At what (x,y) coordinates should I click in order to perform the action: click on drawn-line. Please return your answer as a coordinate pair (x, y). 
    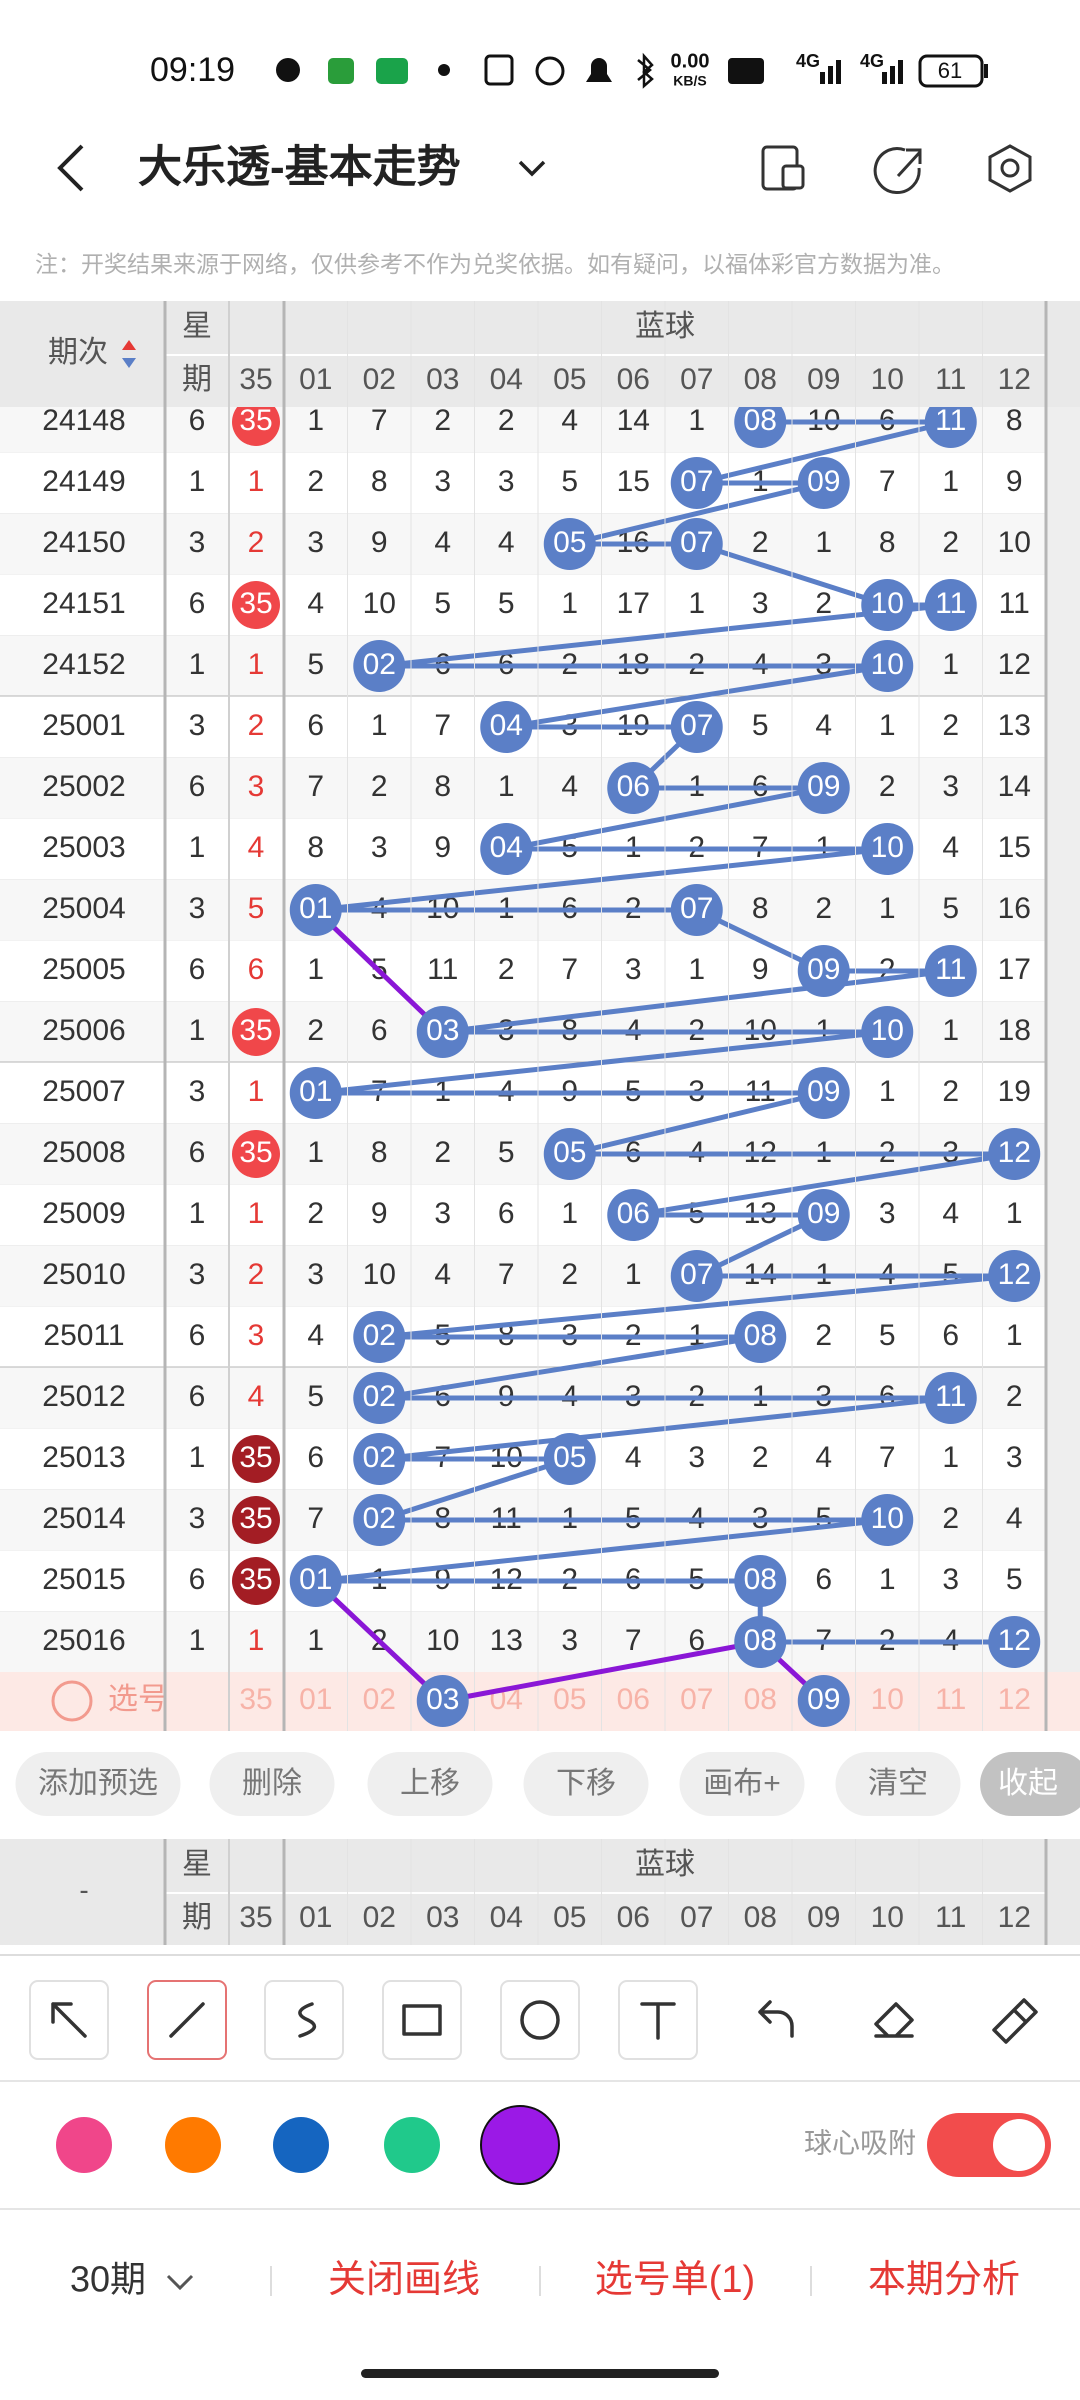
    Looking at the image, I should click on (379, 1641).